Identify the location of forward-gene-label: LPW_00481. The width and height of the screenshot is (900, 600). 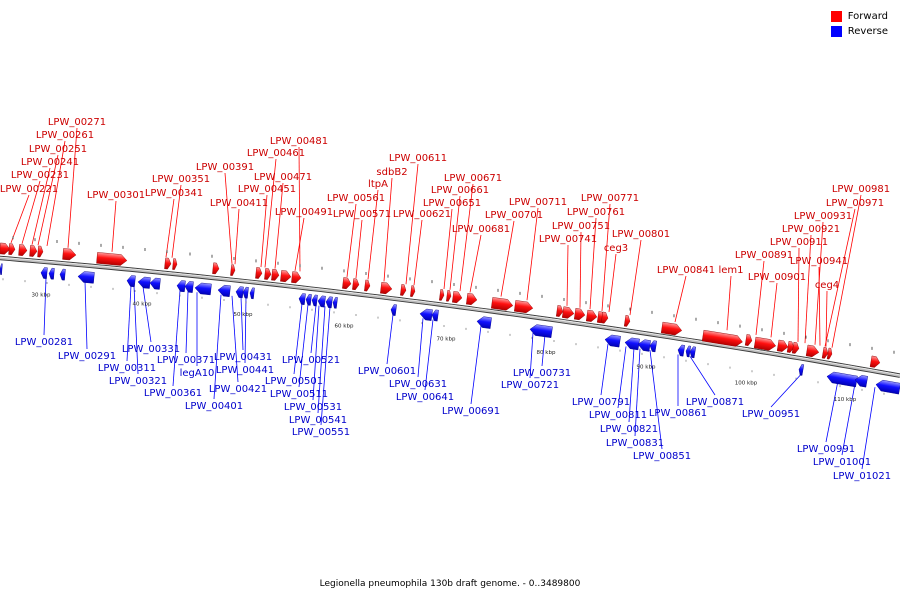
(299, 141).